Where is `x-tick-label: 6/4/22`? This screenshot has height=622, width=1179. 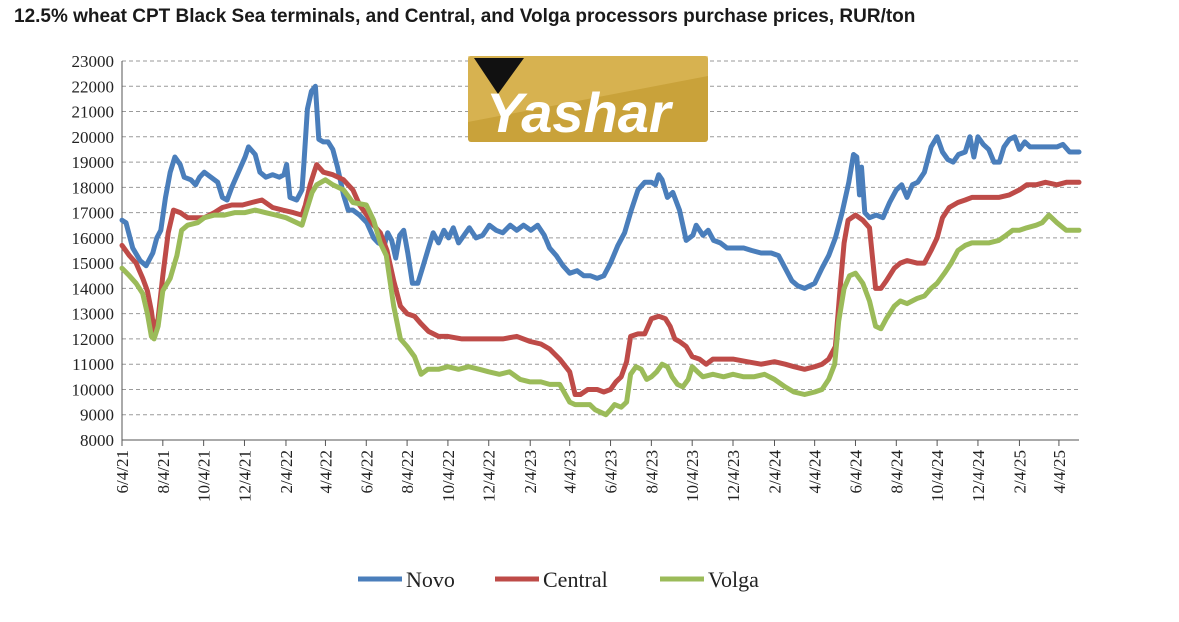 x-tick-label: 6/4/22 is located at coordinates (366, 471).